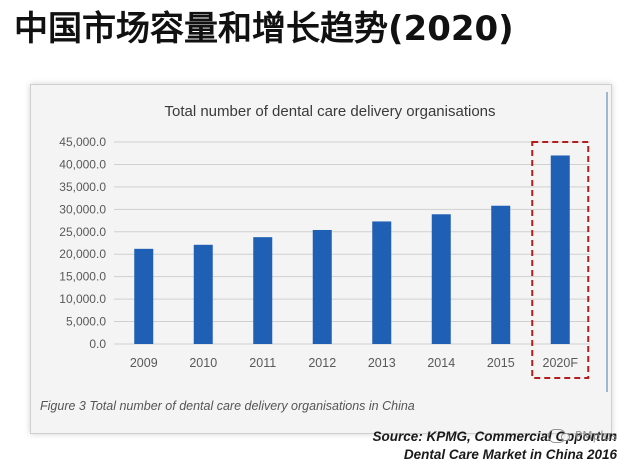 This screenshot has width=639, height=466. Describe the element at coordinates (82, 187) in the screenshot. I see `y-tick-label: 35,000.0` at that location.